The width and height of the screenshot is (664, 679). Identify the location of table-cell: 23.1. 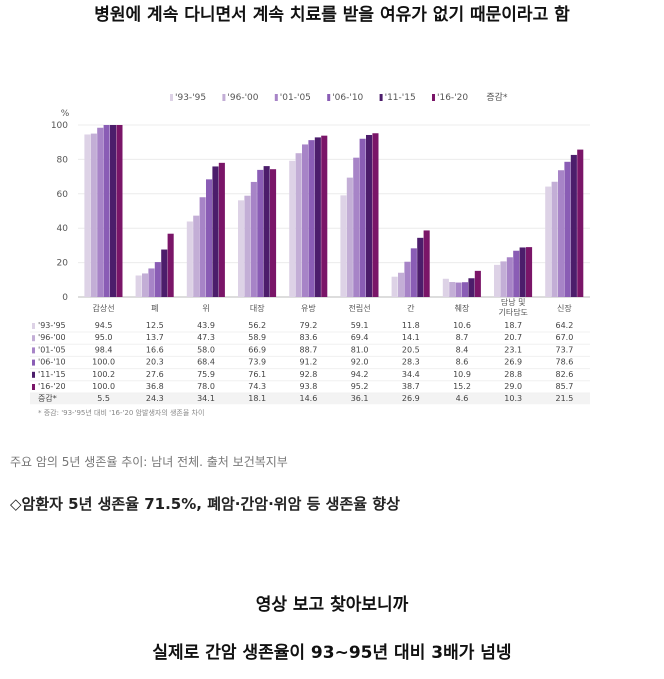
(513, 349).